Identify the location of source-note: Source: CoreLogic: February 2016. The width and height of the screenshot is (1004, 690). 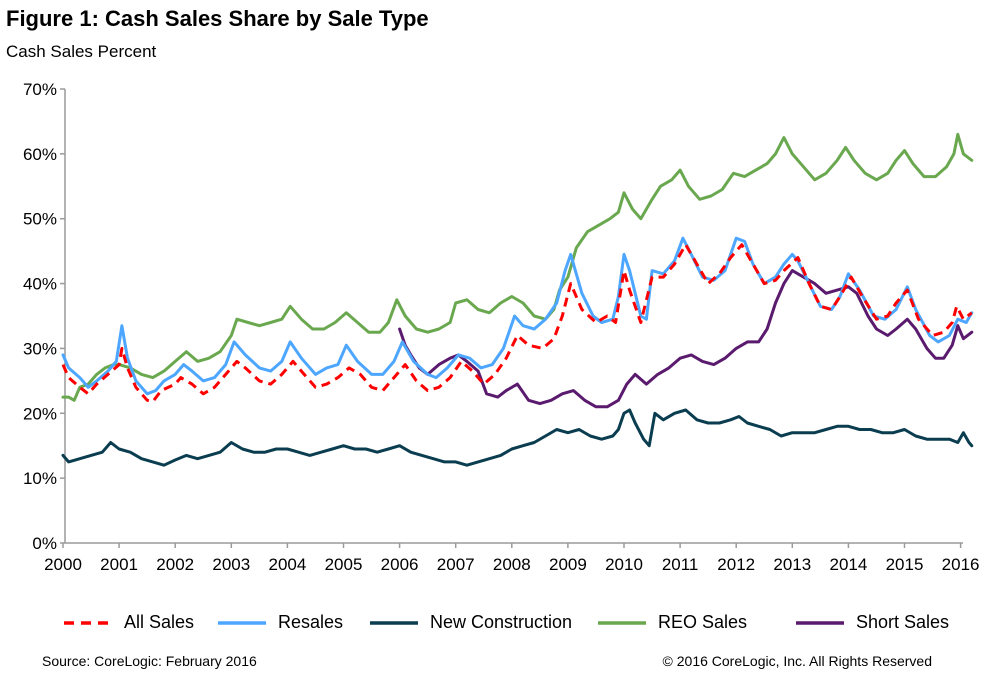
(149, 661).